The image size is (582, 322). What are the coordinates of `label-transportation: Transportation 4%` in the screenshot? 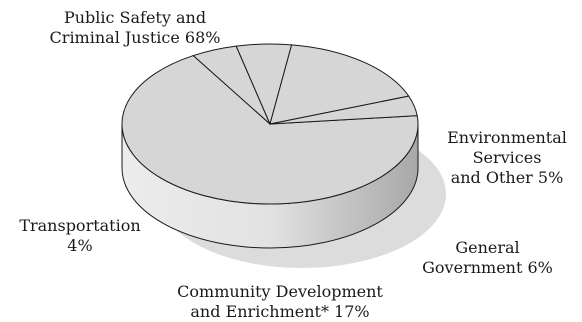 It's located at (80, 236).